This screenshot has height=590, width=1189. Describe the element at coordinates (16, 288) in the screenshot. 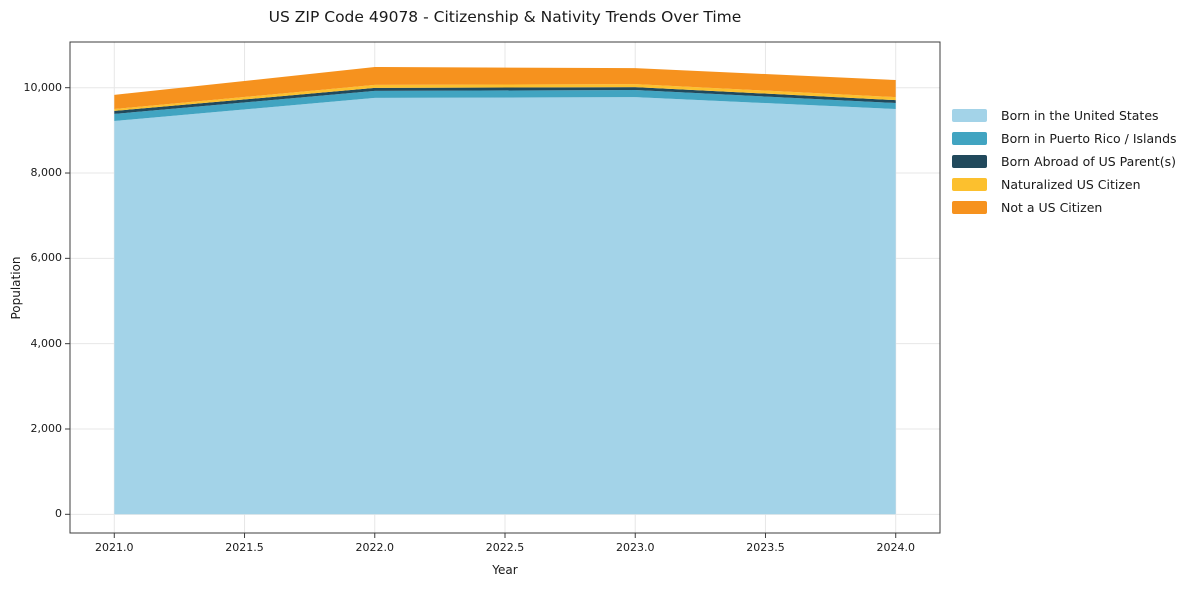

I see `y-axis-label: Population` at that location.